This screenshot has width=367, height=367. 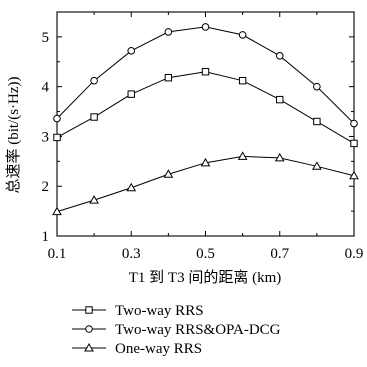 What do you see at coordinates (46, 237) in the screenshot?
I see `y-tick-label: 1` at bounding box center [46, 237].